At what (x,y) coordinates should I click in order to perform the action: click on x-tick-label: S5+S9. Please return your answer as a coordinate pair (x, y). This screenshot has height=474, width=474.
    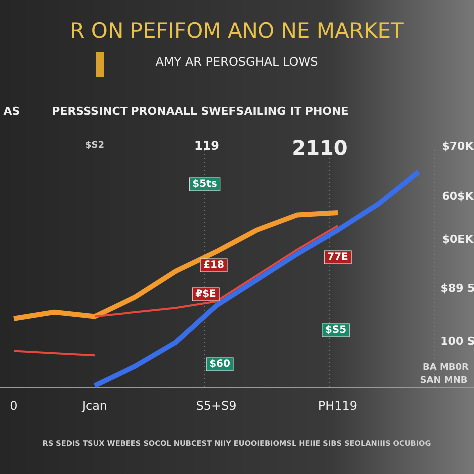
    Looking at the image, I should click on (216, 406).